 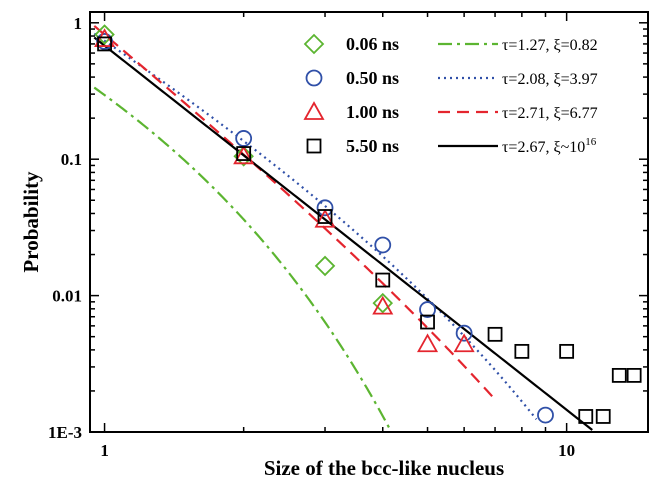 What do you see at coordinates (67, 296) in the screenshot?
I see `y-tick-label: 0.01` at bounding box center [67, 296].